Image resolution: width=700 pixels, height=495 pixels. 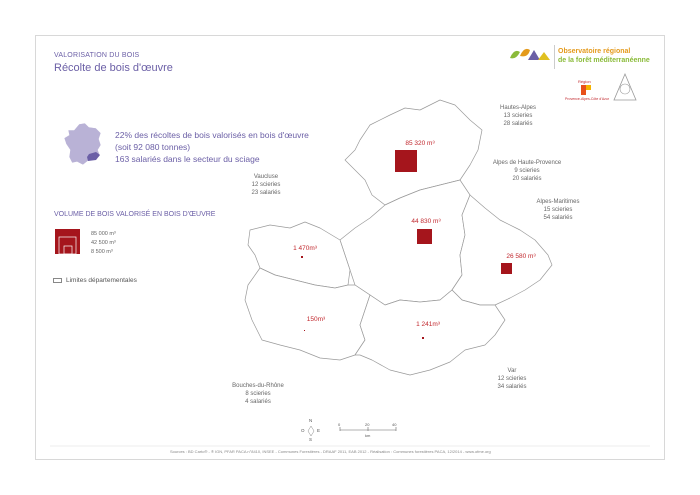 I want to click on limits-label: Limites départementales, so click(x=101, y=280).